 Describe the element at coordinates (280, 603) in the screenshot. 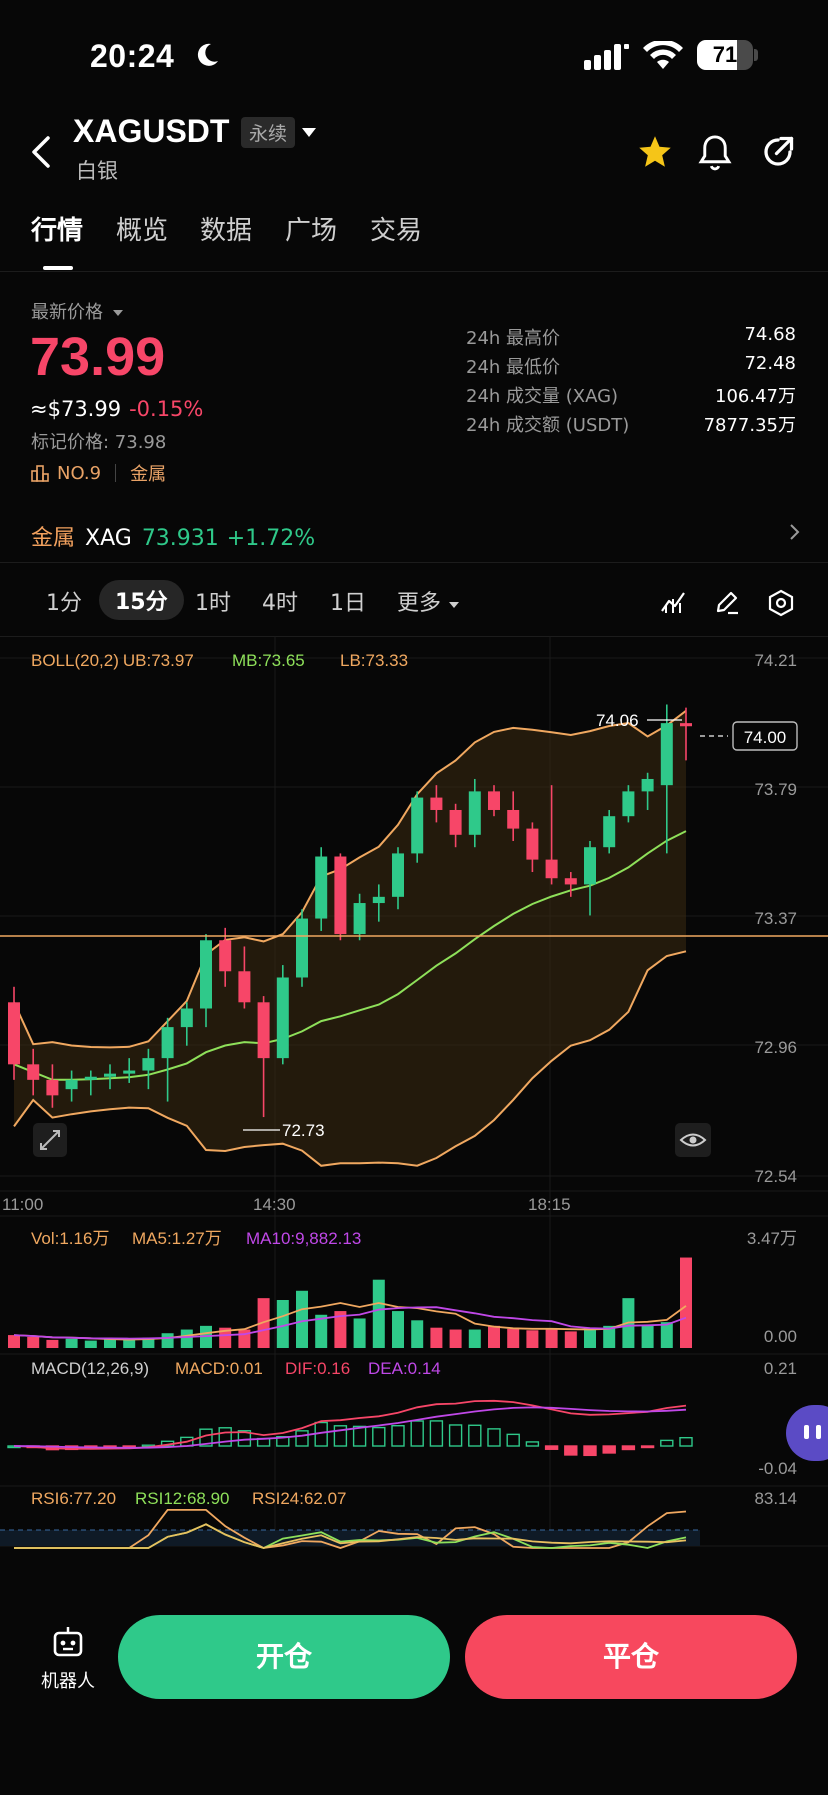

I see `interval-4h: 4时` at that location.